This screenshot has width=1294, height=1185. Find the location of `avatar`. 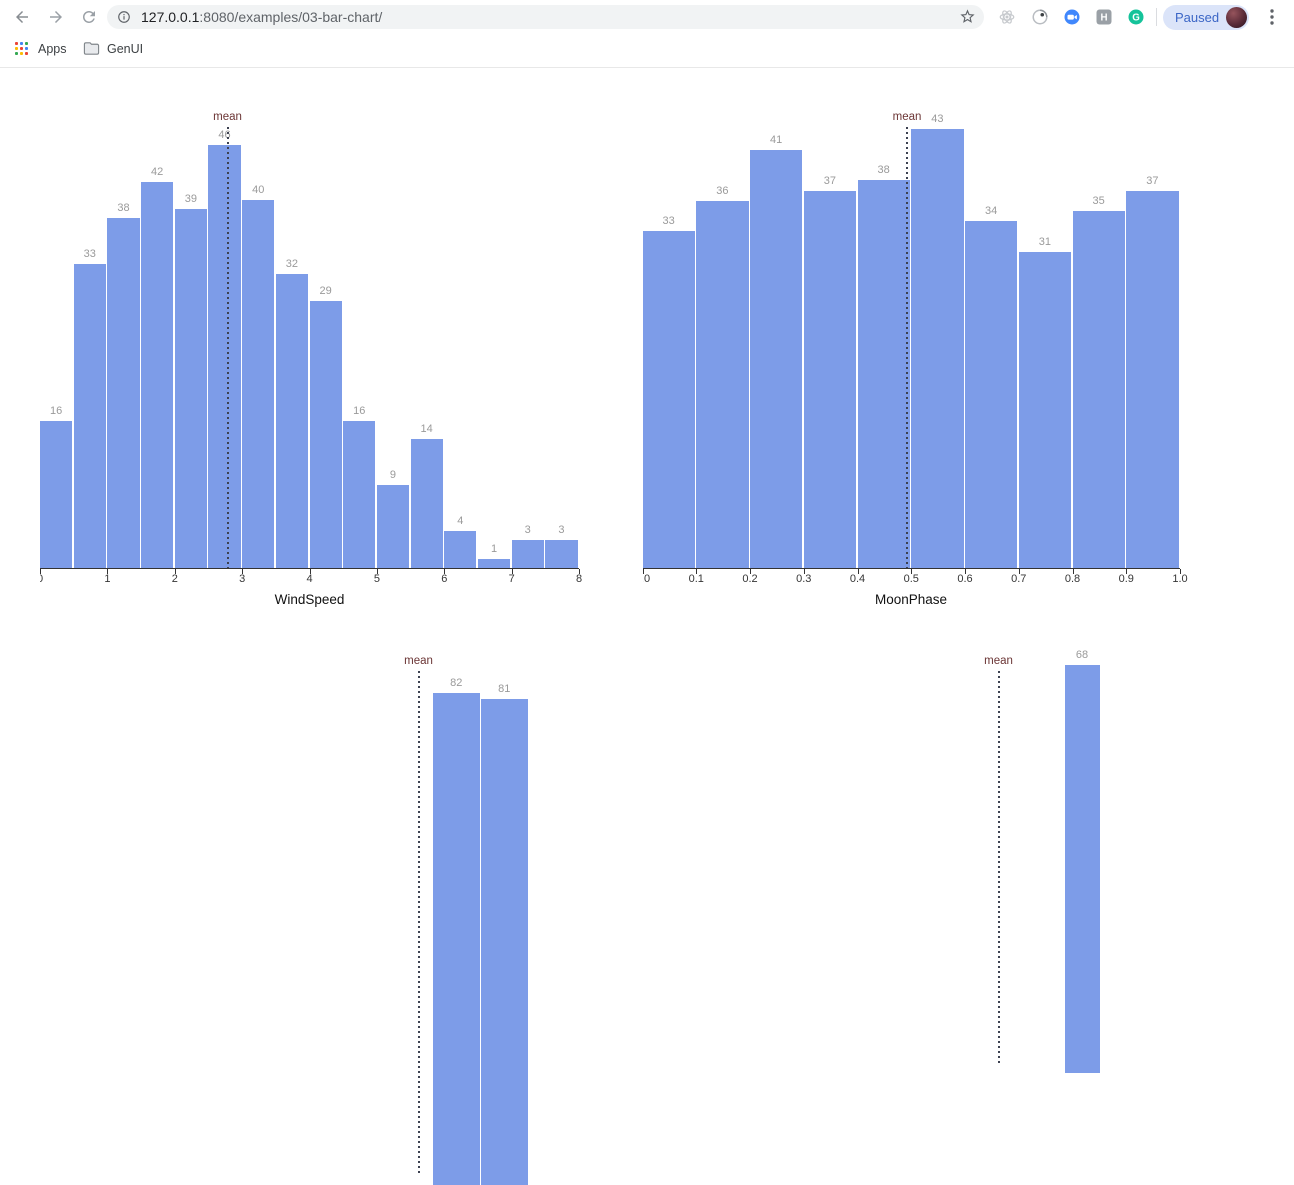

avatar is located at coordinates (1237, 17).